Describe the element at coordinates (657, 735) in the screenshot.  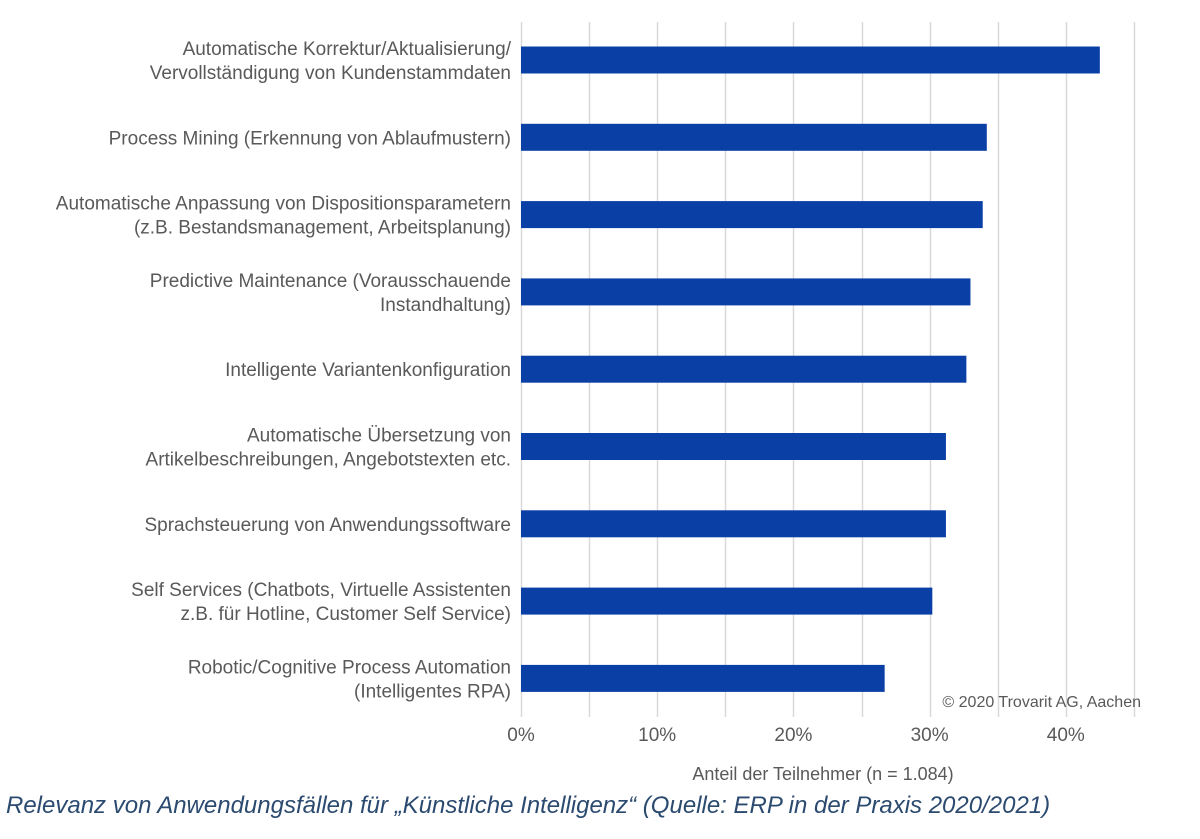
I see `x-tick-label: 10%` at that location.